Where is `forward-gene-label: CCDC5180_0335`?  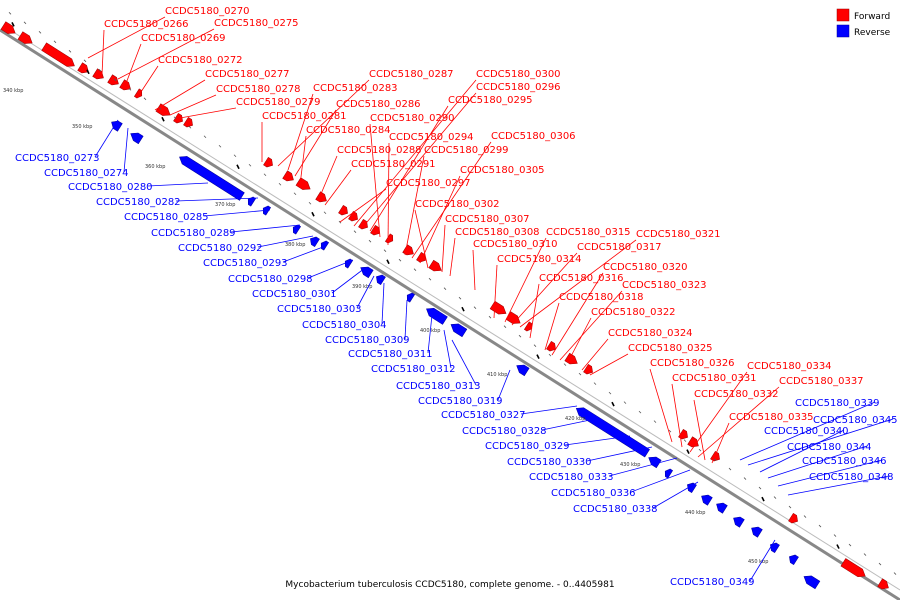 forward-gene-label: CCDC5180_0335 is located at coordinates (771, 417).